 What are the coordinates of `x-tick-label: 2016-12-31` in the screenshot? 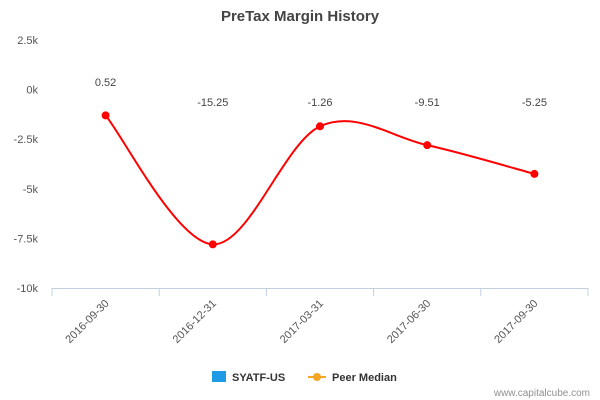 It's located at (195, 322).